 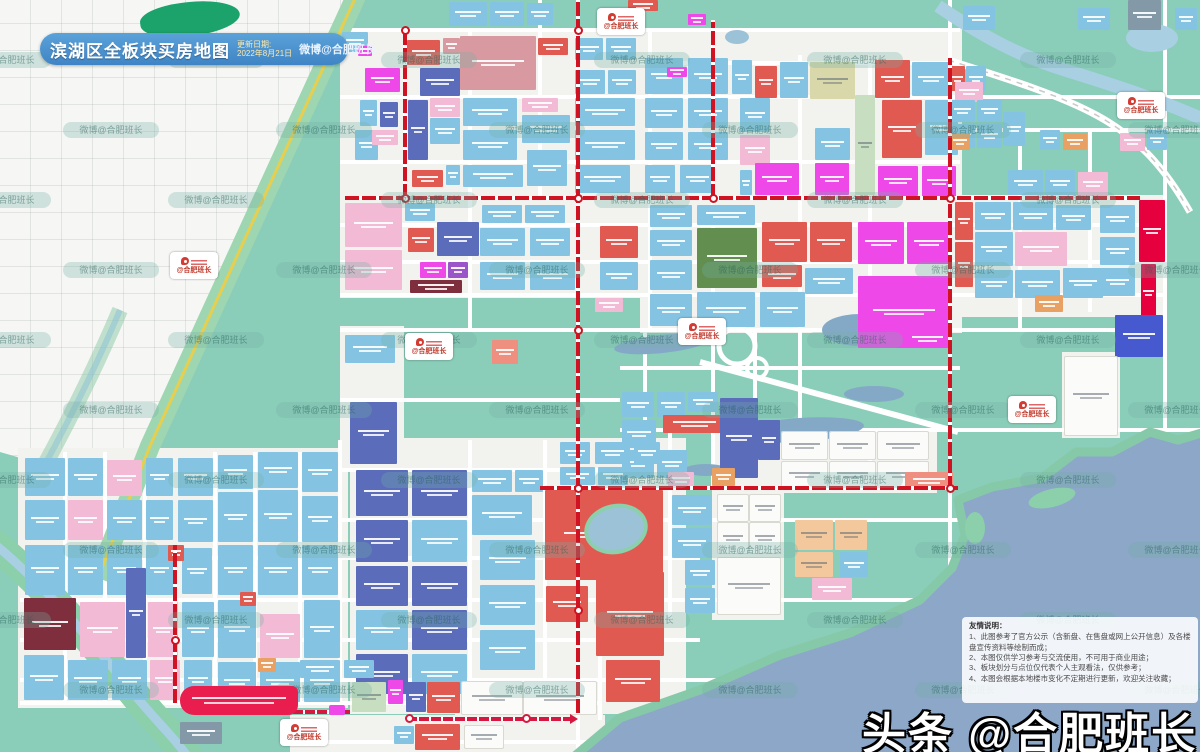 What do you see at coordinates (239, 700) in the screenshot?
I see `highlight-area` at bounding box center [239, 700].